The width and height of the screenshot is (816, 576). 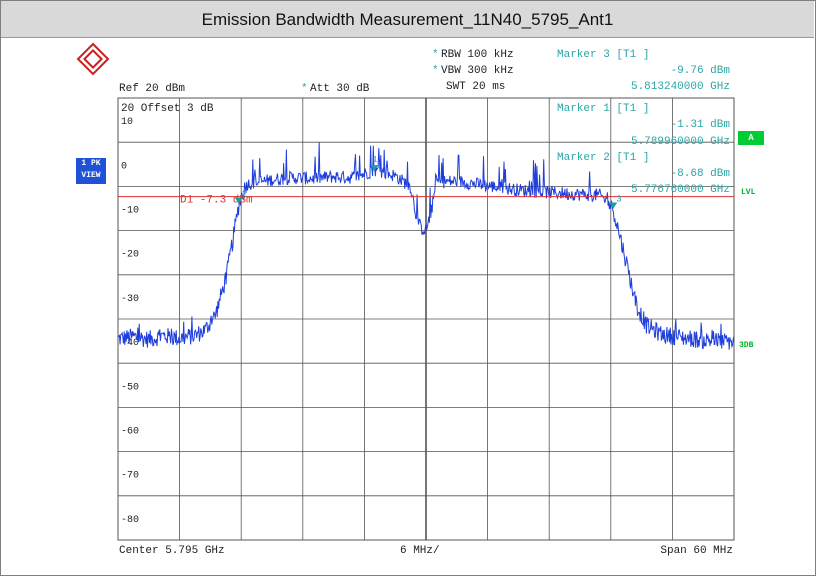 I want to click on trace-a-label: A, so click(x=751, y=137).